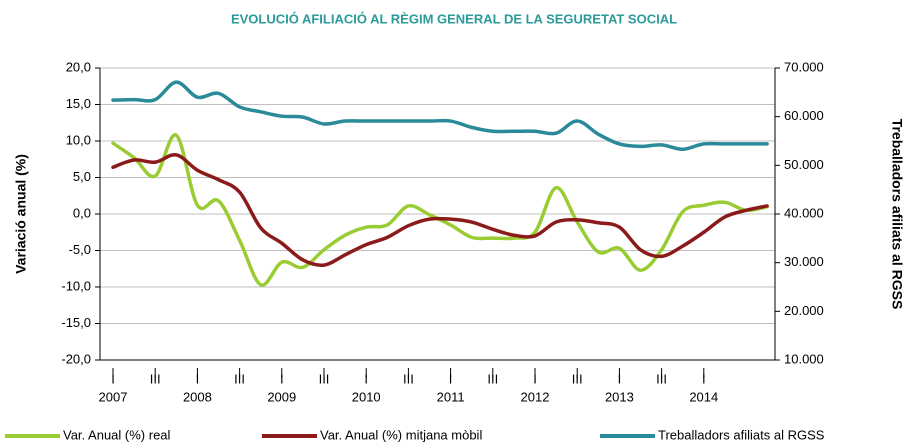 This screenshot has height=448, width=909. What do you see at coordinates (440, 116) in the screenshot?
I see `series-line` at bounding box center [440, 116].